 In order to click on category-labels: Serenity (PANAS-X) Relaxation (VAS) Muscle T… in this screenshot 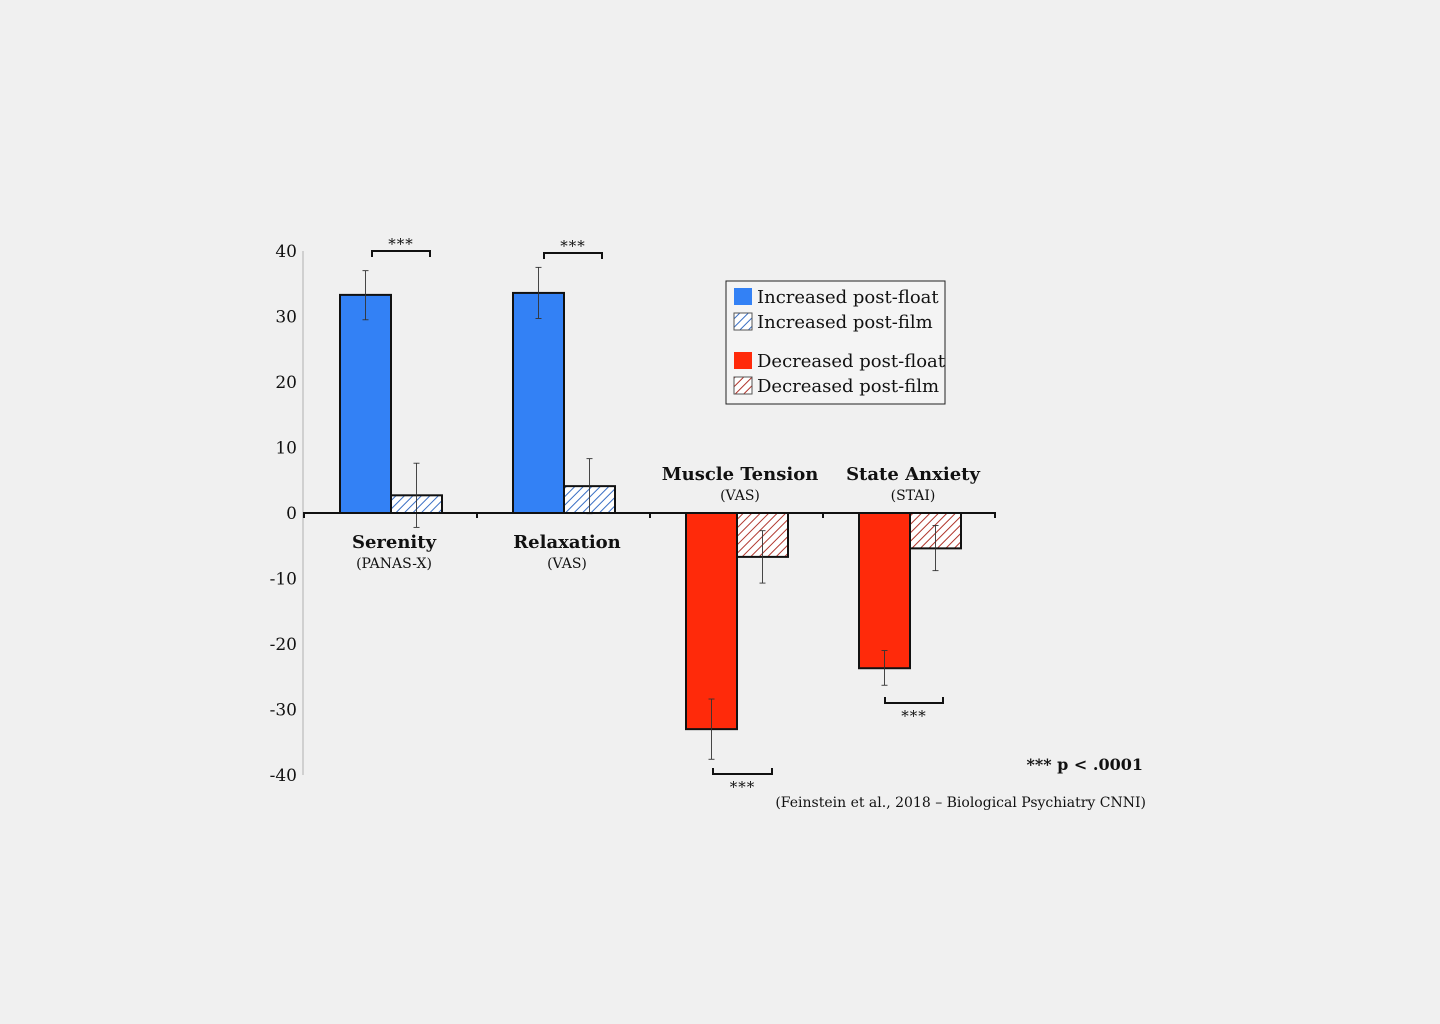, I will do `click(666, 518)`.